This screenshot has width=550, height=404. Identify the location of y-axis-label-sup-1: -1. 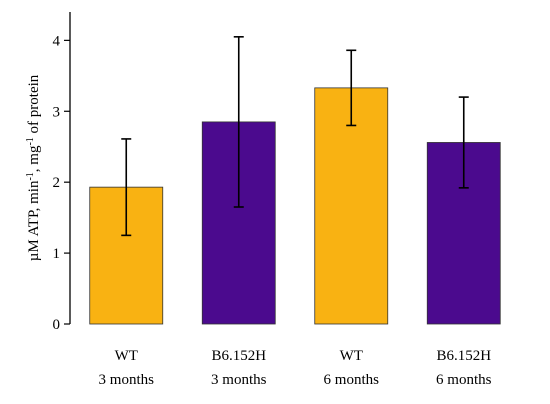
(30, 176).